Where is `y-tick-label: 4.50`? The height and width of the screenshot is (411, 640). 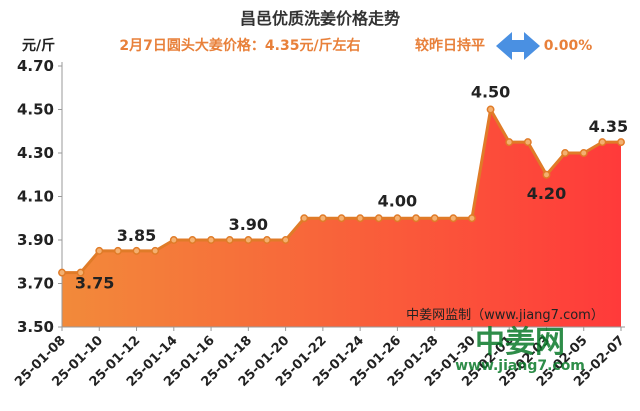
y-tick-label: 4.50 is located at coordinates (35, 110).